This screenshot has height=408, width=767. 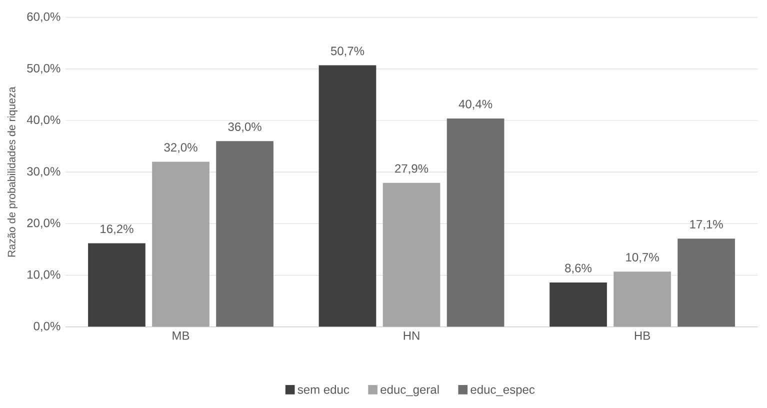 I want to click on x-tick-label: MB, so click(x=181, y=335).